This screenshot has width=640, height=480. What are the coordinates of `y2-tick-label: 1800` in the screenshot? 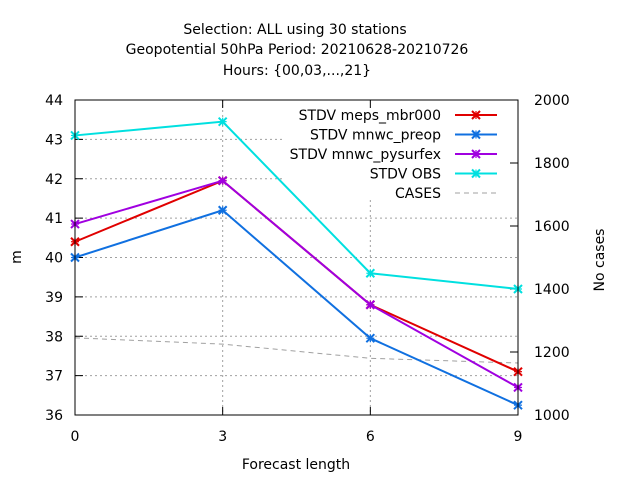 It's located at (552, 164).